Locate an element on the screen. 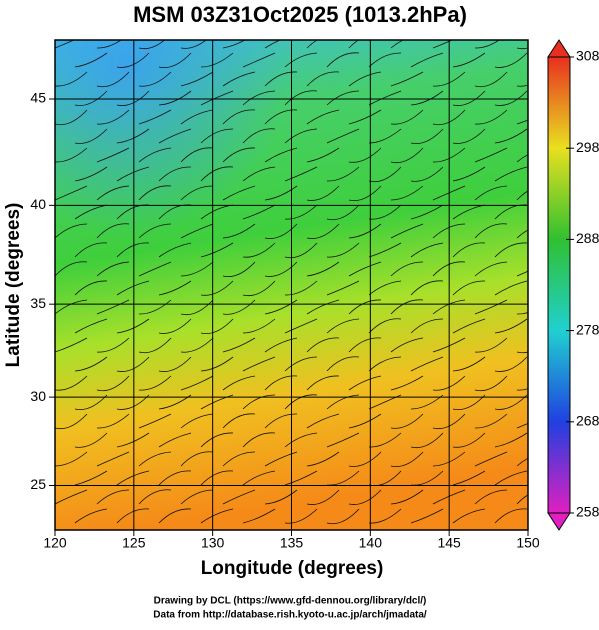 The image size is (599, 630). colorbar-tick-label: 268 is located at coordinates (587, 421).